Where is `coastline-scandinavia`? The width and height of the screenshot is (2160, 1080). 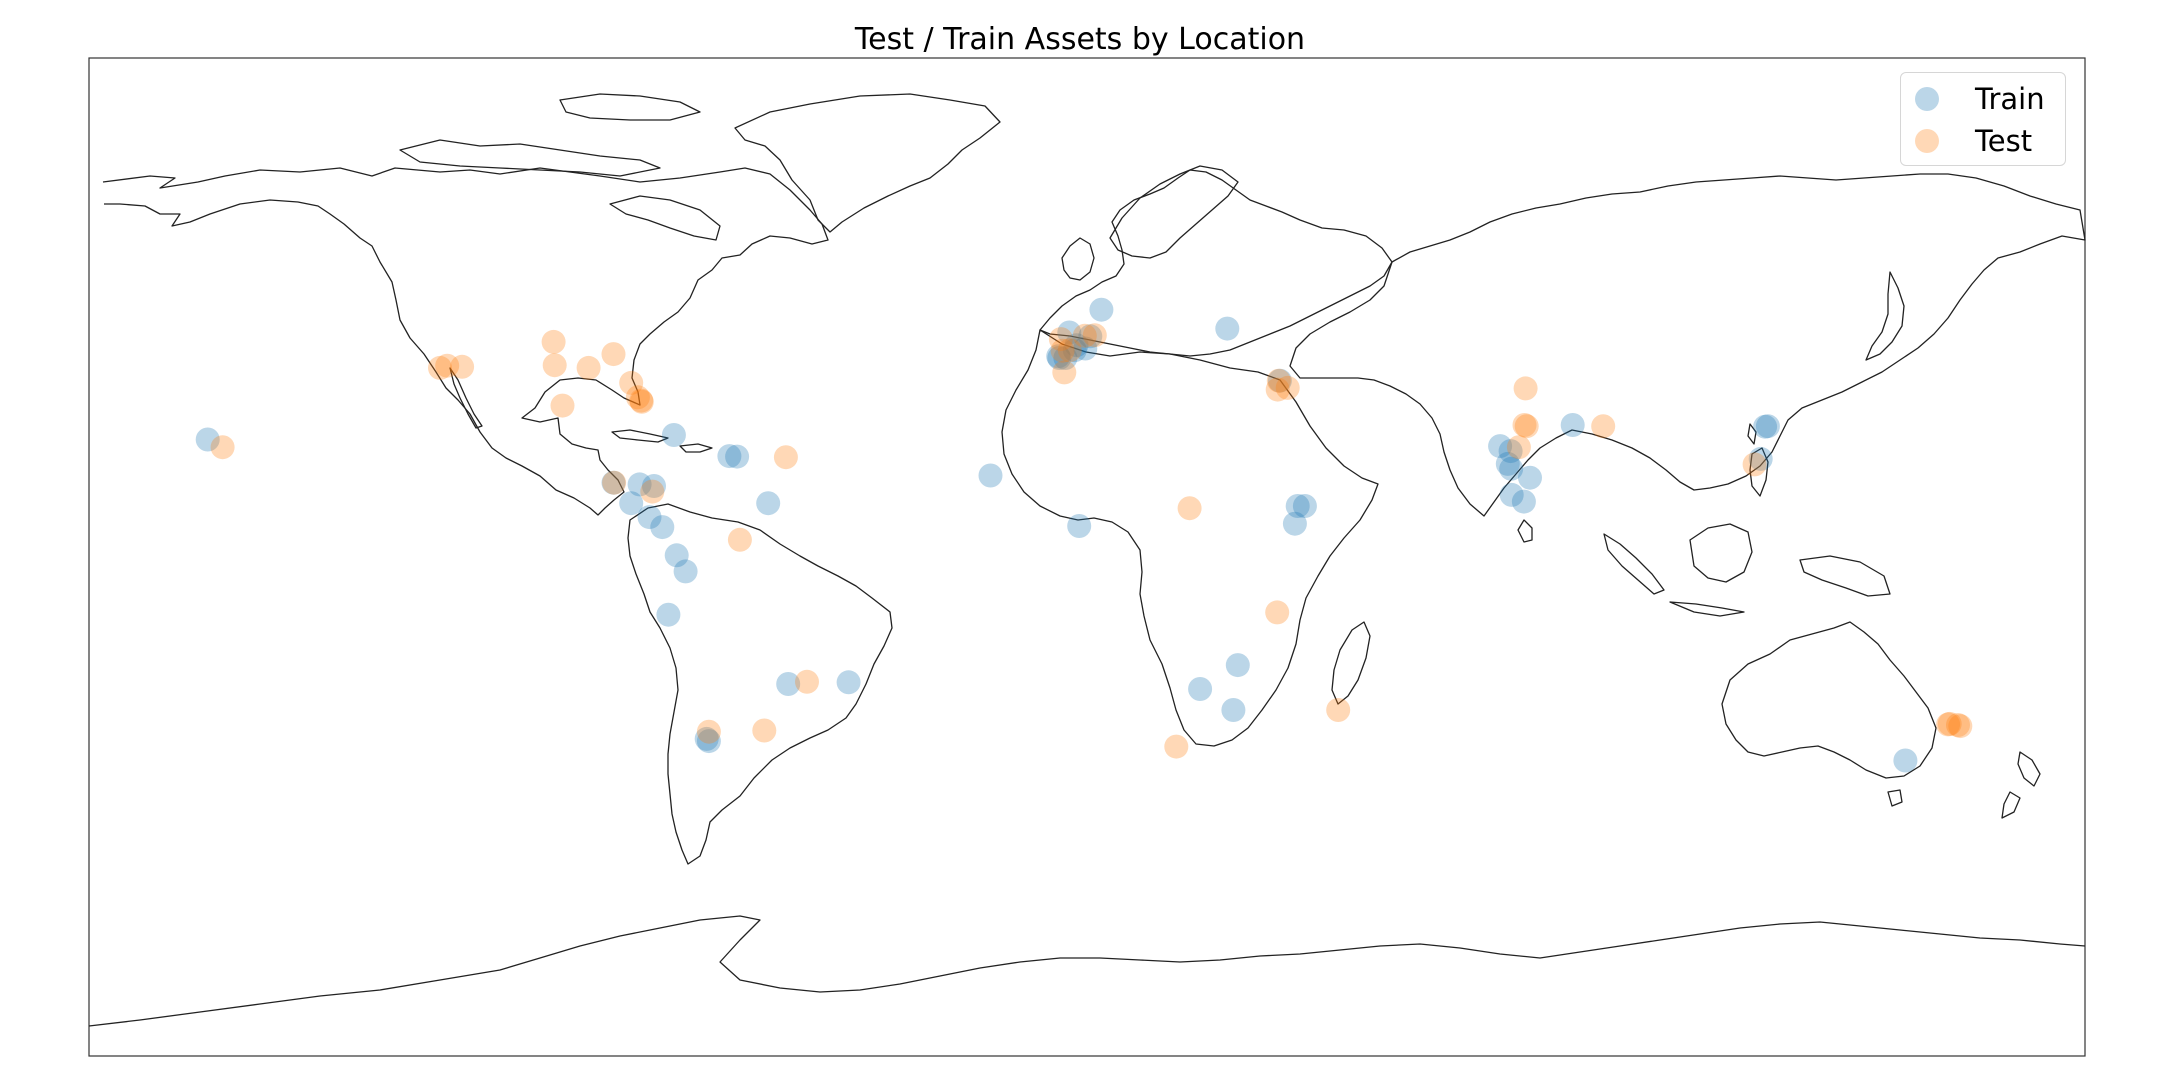
coastline-scandinavia is located at coordinates (1174, 212).